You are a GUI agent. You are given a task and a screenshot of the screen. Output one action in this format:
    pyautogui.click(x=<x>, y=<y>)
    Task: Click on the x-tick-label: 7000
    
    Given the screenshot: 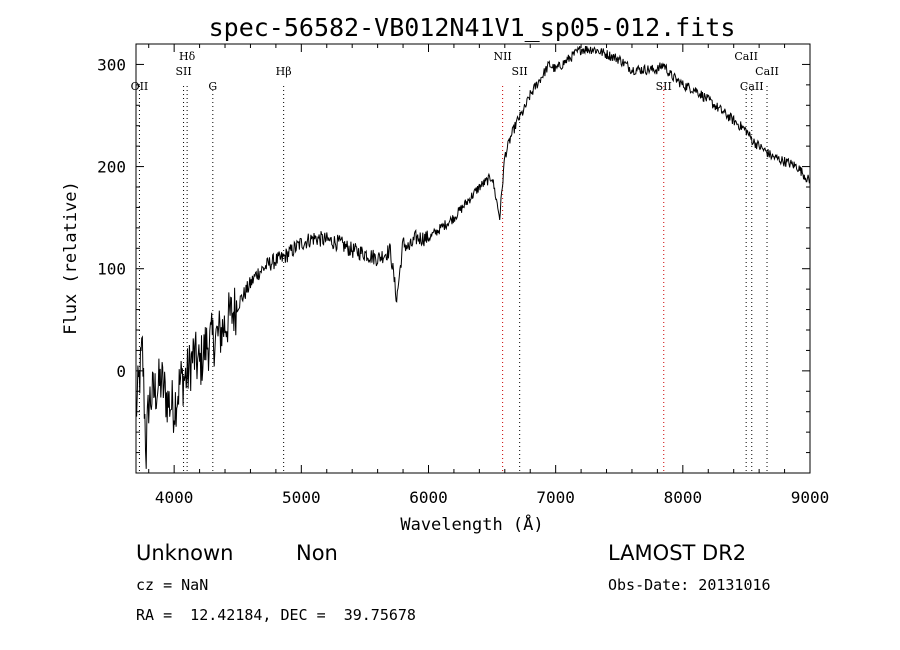 What is the action you would take?
    pyautogui.click(x=555, y=497)
    